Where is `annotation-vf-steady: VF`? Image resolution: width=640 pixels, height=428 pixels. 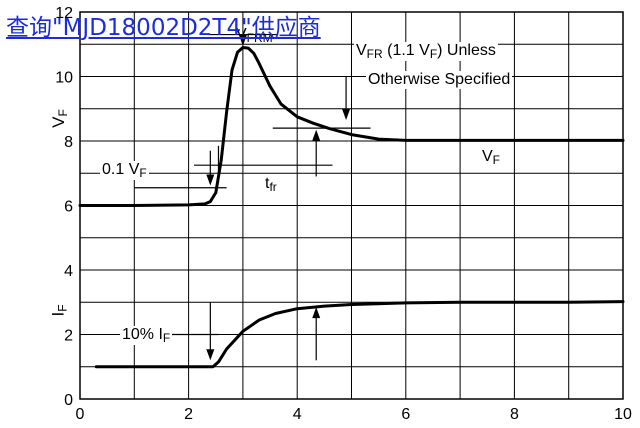
annotation-vf-steady: VF is located at coordinates (491, 157).